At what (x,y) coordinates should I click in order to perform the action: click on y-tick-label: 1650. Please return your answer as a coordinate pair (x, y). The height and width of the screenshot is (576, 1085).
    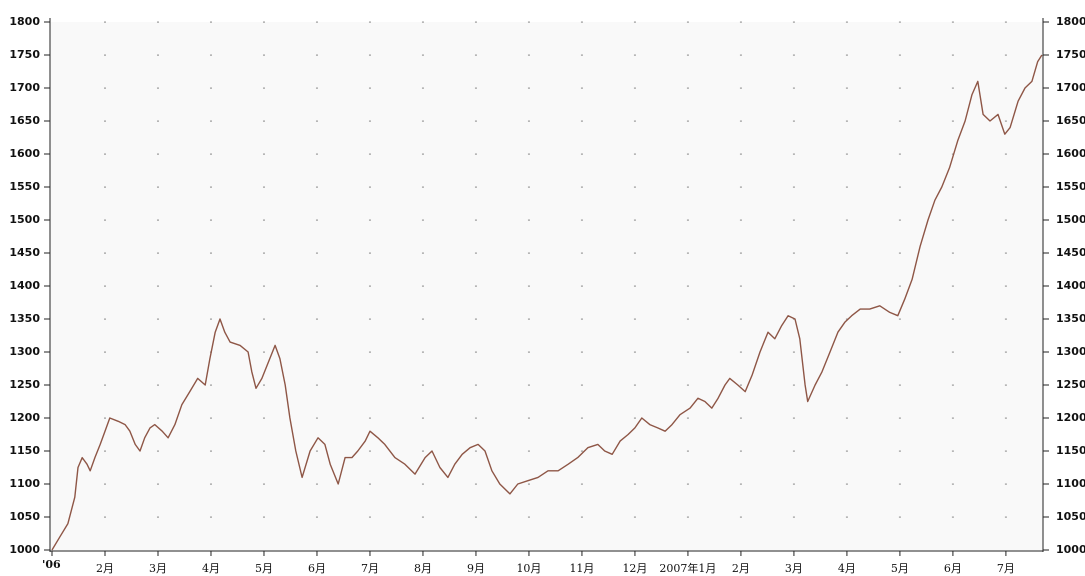
    Looking at the image, I should click on (24, 120).